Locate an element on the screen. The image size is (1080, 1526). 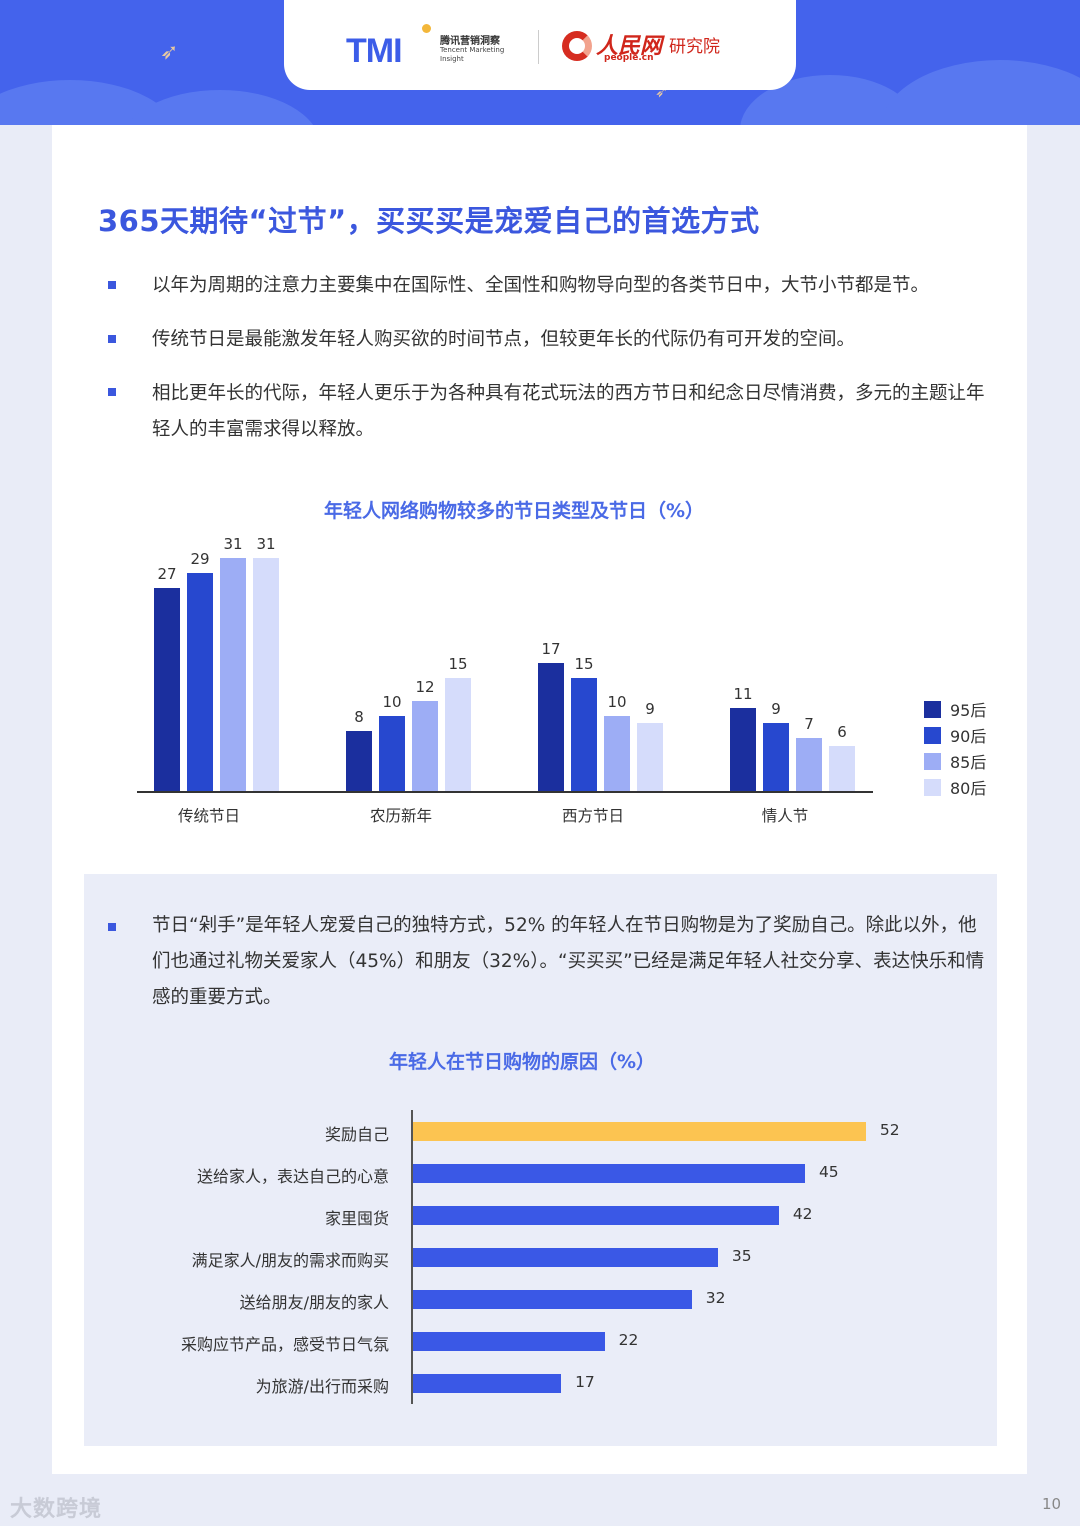
legend-item: 90后 is located at coordinates (955, 735).